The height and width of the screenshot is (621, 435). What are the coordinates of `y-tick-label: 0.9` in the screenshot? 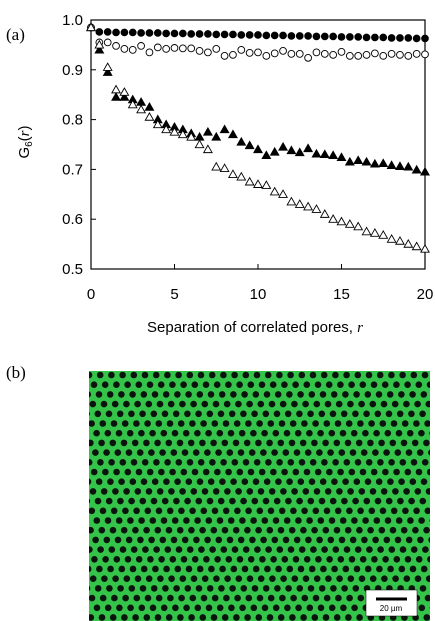 It's located at (72, 70).